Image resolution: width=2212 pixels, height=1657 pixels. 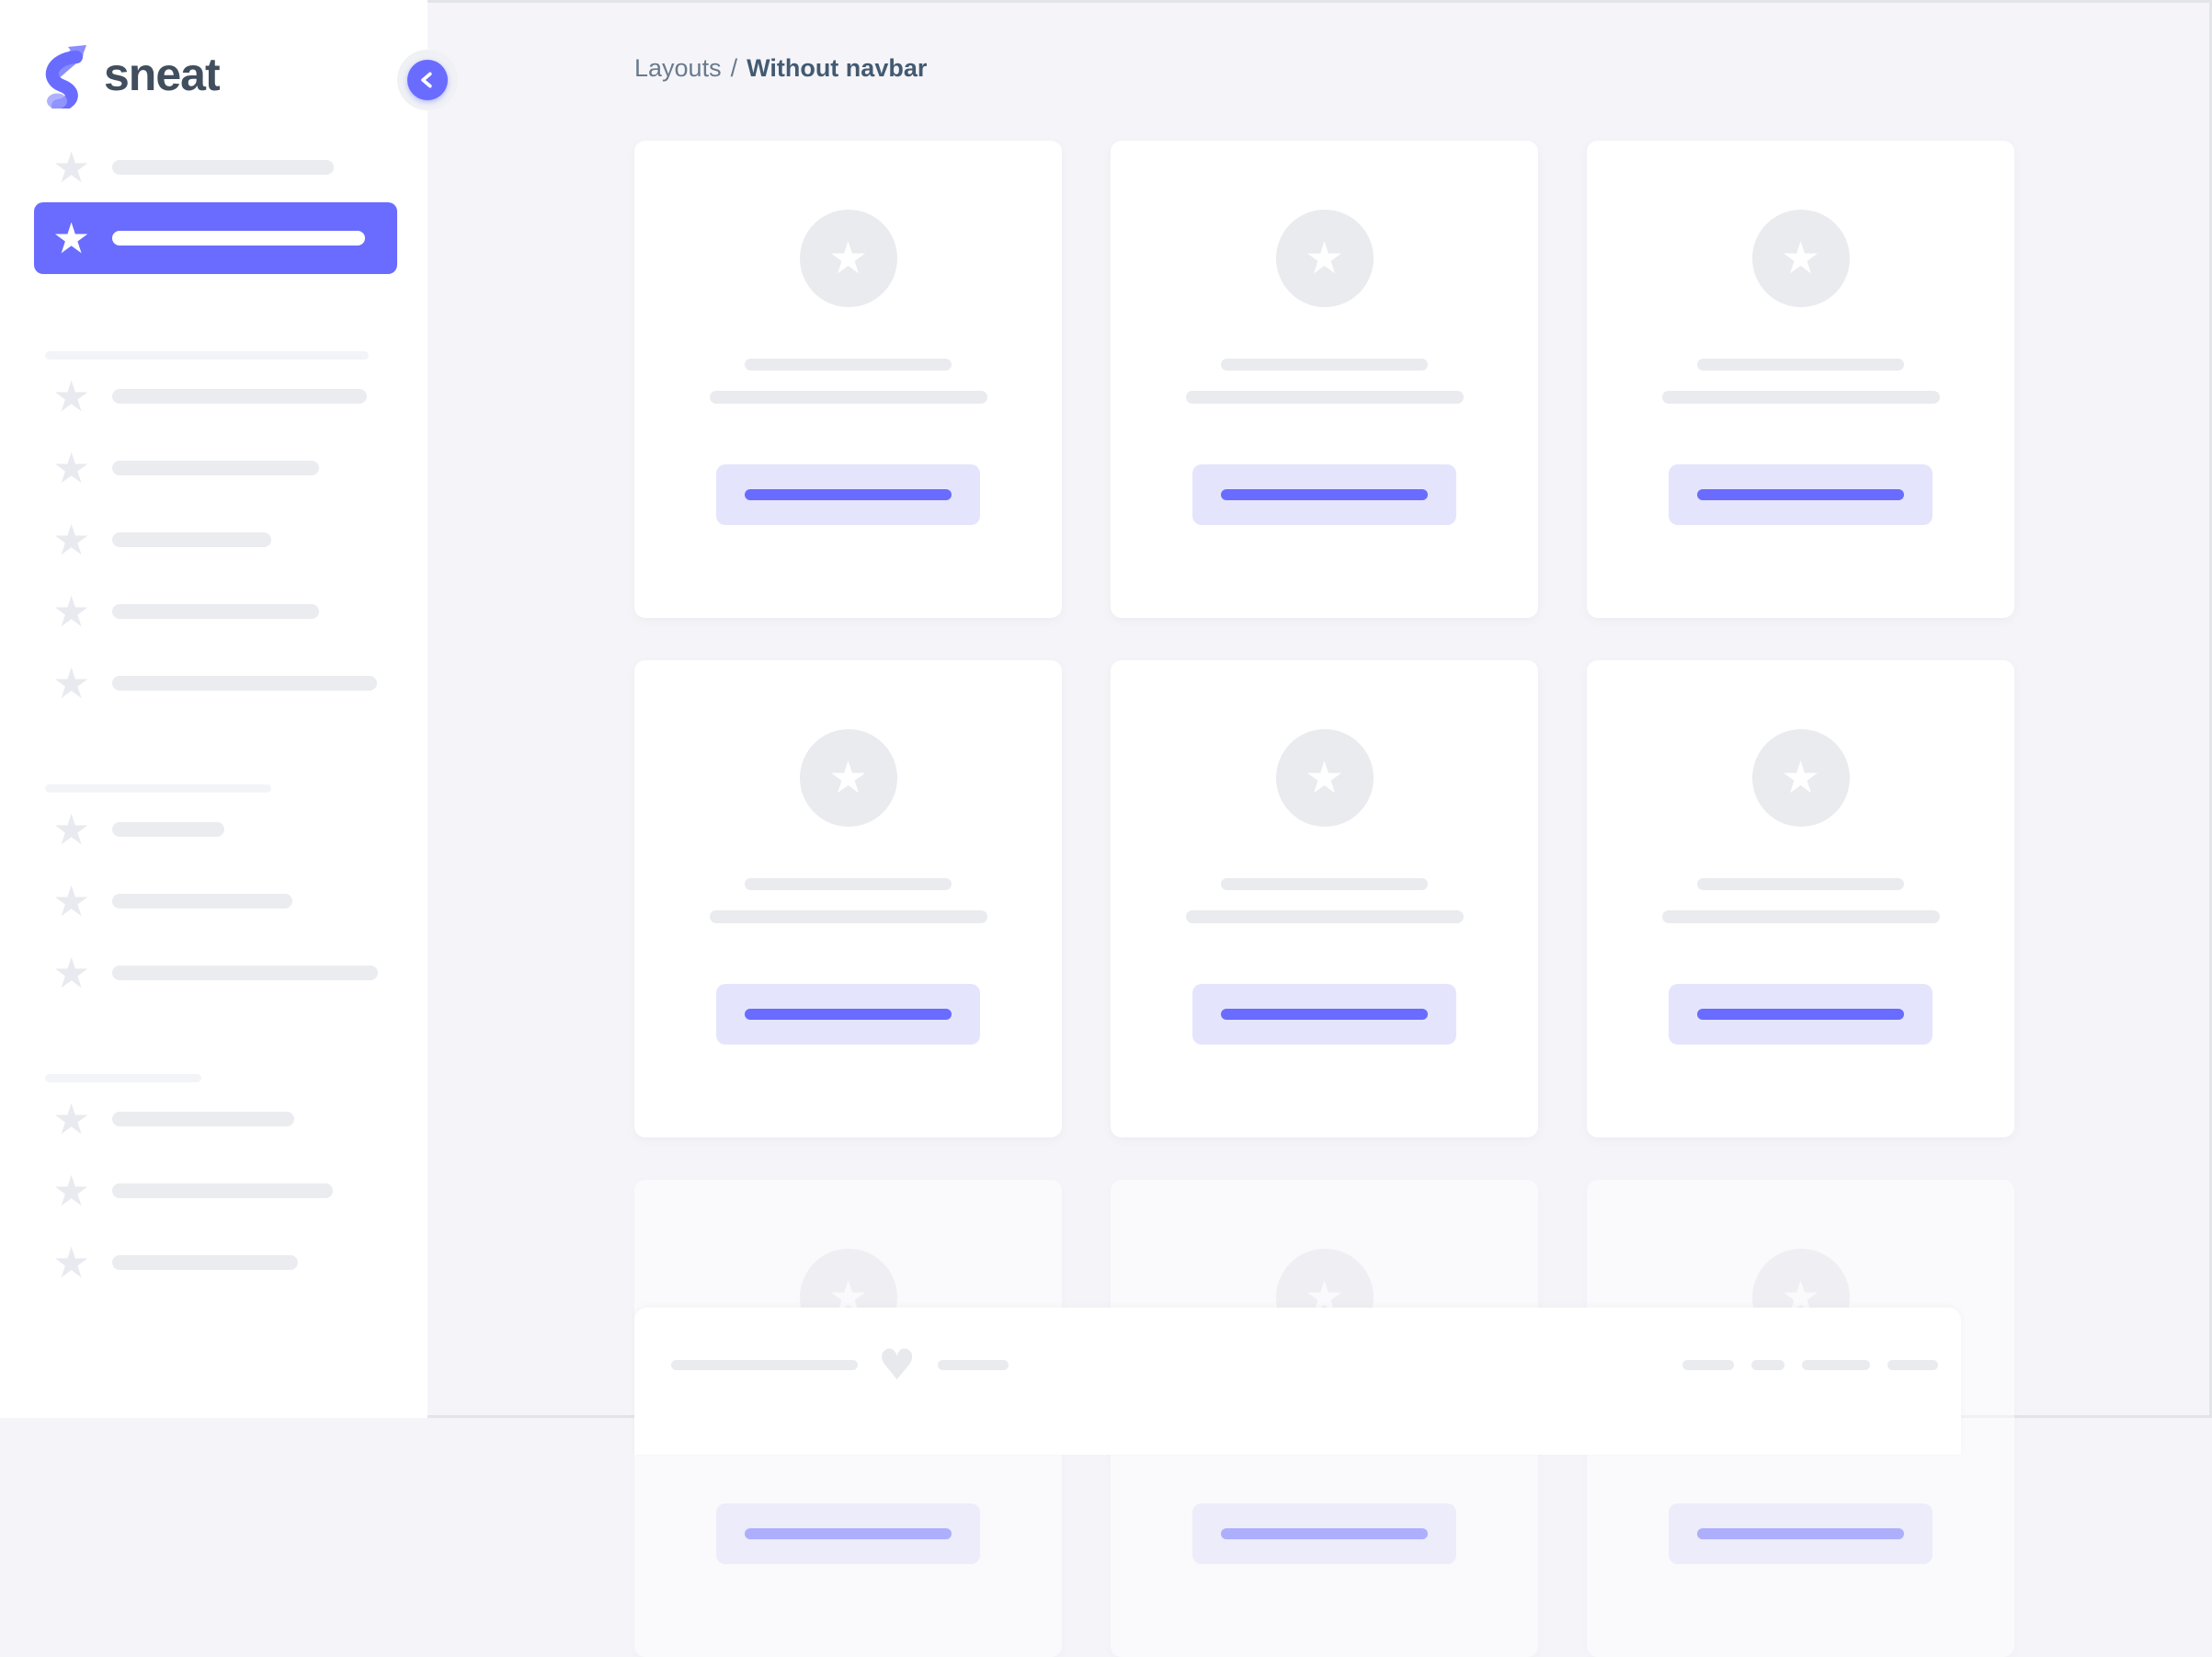 What do you see at coordinates (162, 74) in the screenshot?
I see `brand-text: sneat` at bounding box center [162, 74].